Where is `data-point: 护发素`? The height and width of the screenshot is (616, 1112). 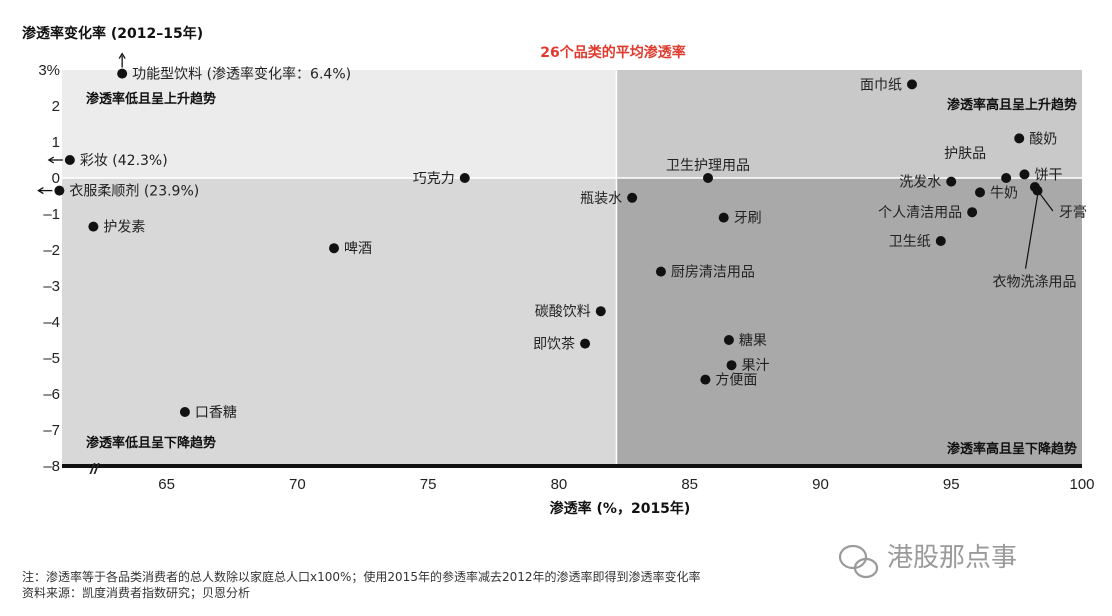 data-point: 护发素 is located at coordinates (116, 228).